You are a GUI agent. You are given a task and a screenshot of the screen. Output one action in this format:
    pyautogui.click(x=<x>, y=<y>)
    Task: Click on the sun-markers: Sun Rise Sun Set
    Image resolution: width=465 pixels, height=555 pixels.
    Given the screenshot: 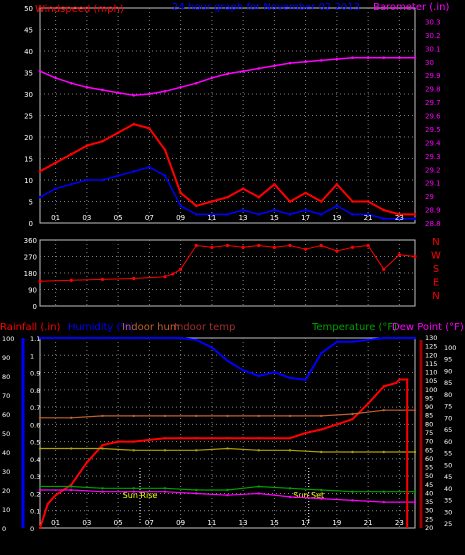 What is the action you would take?
    pyautogui.click(x=223, y=496)
    